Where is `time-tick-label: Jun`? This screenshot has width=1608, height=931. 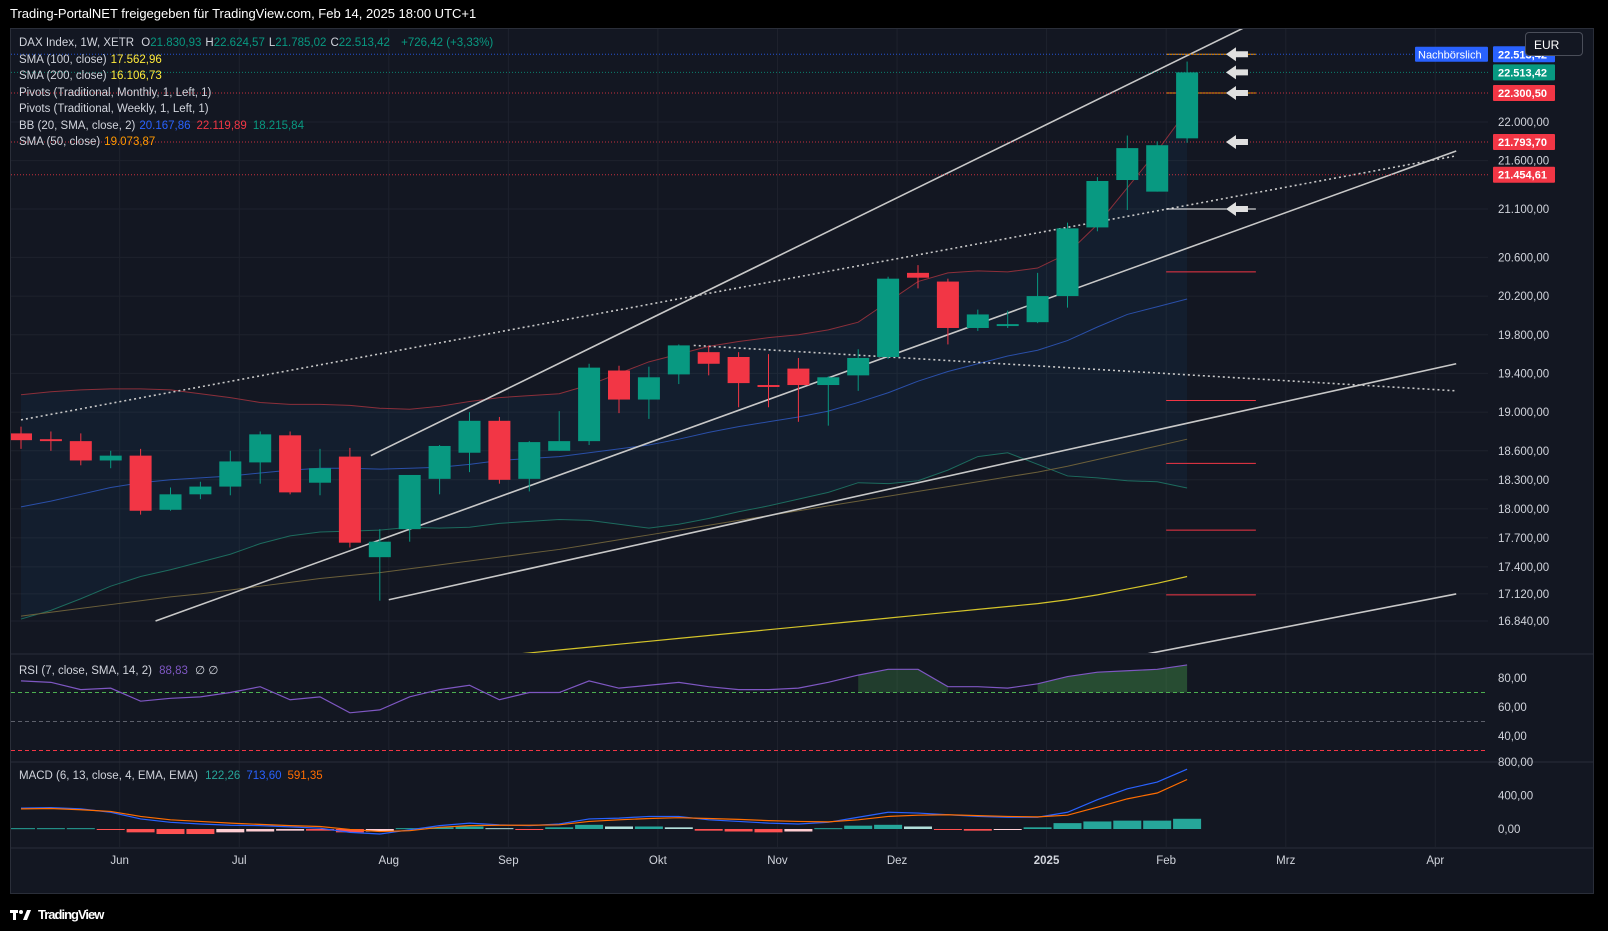 time-tick-label: Jun is located at coordinates (119, 861).